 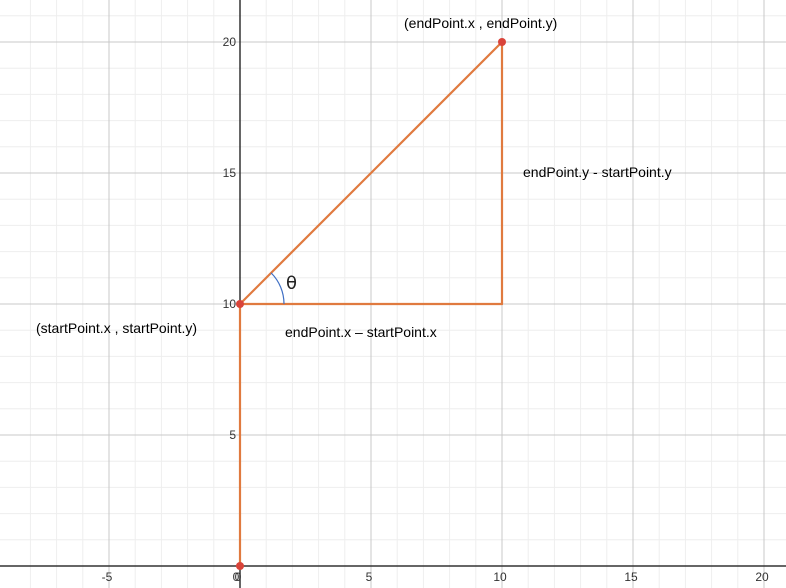 I want to click on x-tick-label: -5, so click(x=107, y=577).